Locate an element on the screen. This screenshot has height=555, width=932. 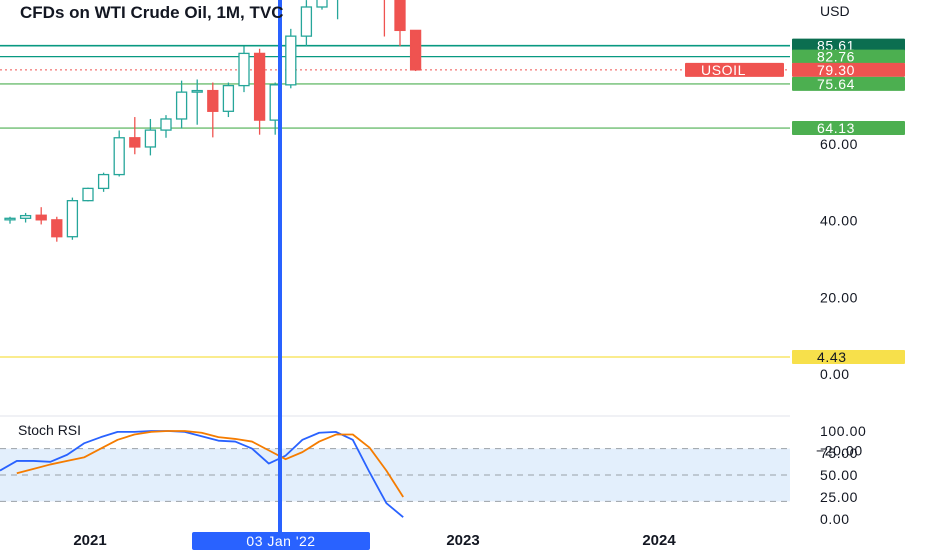
y-tick-label: 60.00 is located at coordinates (839, 144).